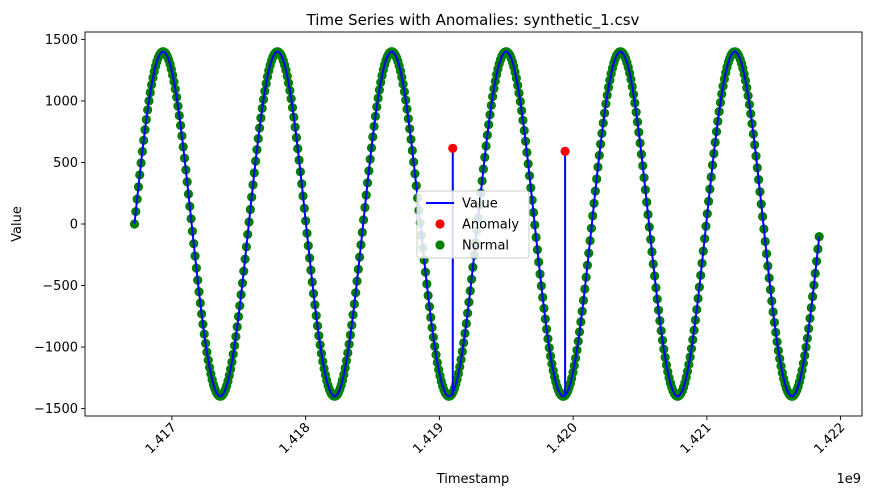 The width and height of the screenshot is (877, 494). I want to click on legend-entry-label: Normal, so click(485, 246).